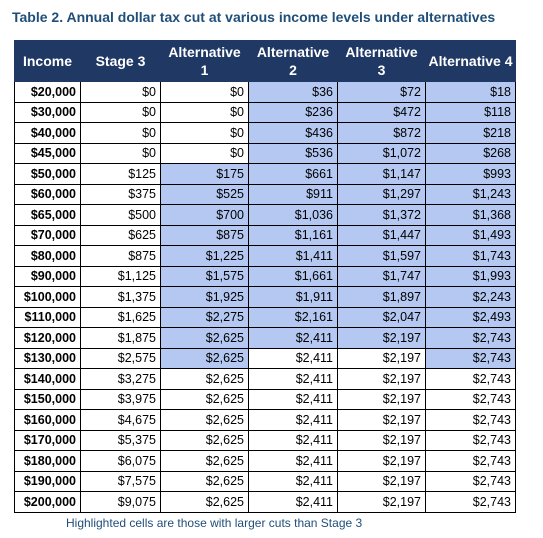  Describe the element at coordinates (120, 481) in the screenshot. I see `value-cell: $7,575` at that location.